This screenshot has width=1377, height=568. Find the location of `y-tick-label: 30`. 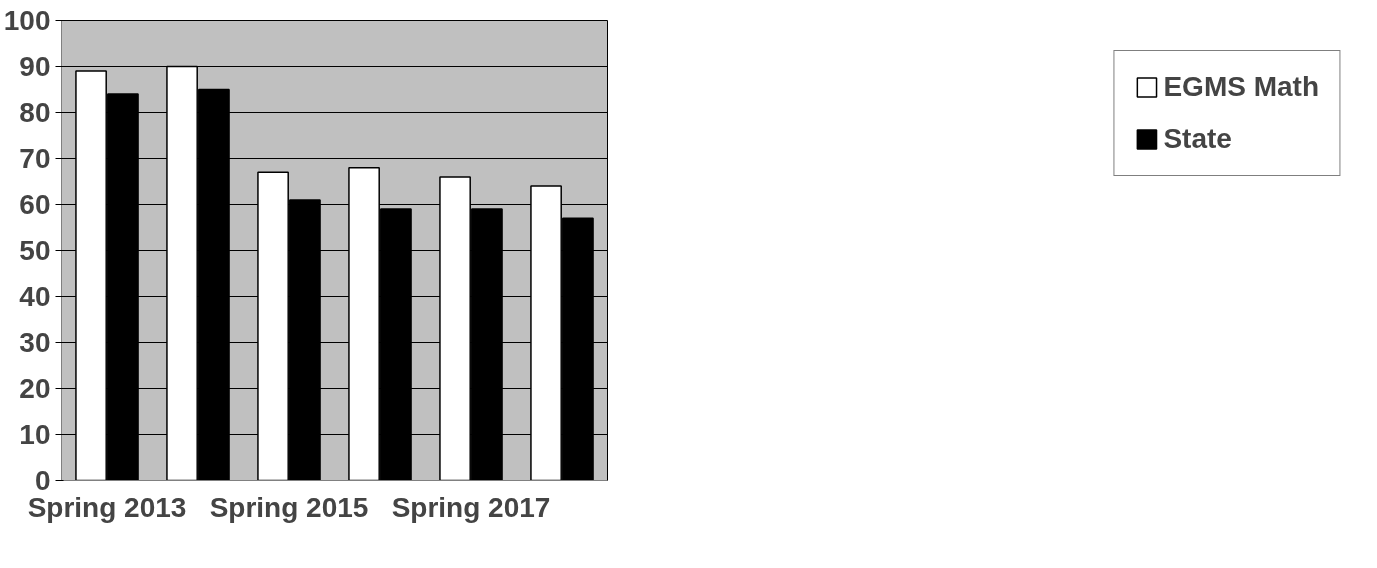

y-tick-label: 30 is located at coordinates (35, 342).